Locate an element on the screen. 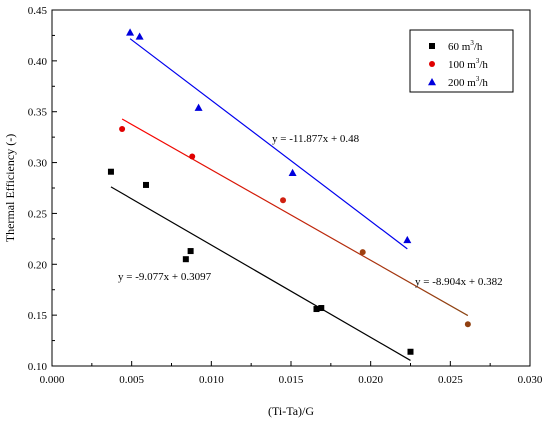  fit-label-100: y = -8.904x + 0.382 is located at coordinates (459, 282).